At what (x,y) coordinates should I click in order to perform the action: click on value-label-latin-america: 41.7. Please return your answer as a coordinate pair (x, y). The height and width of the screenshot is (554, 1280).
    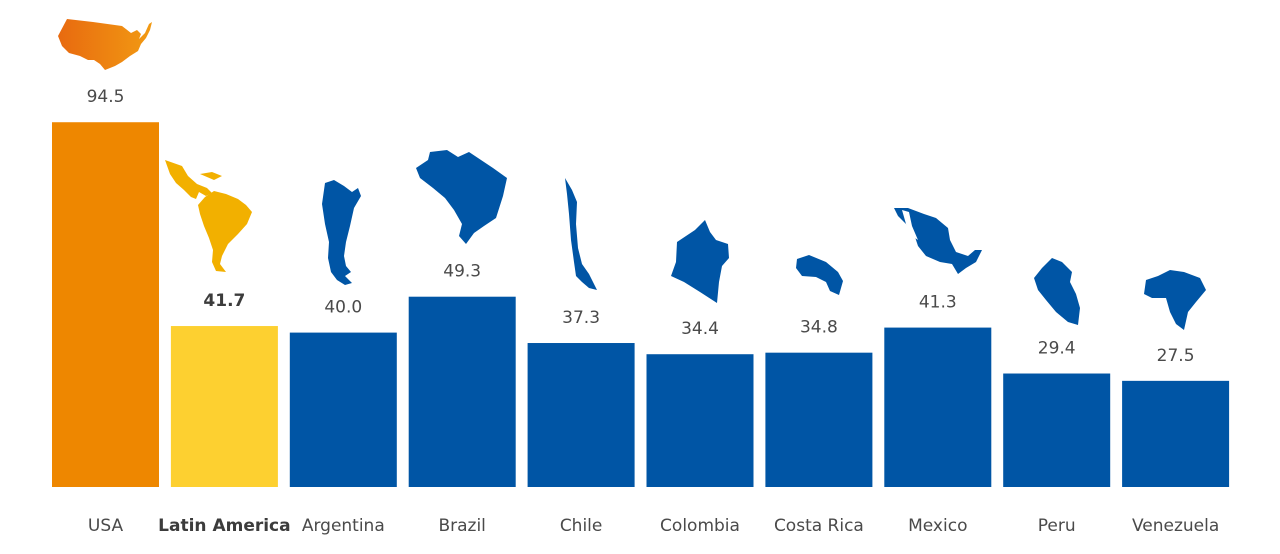
    Looking at the image, I should click on (224, 301).